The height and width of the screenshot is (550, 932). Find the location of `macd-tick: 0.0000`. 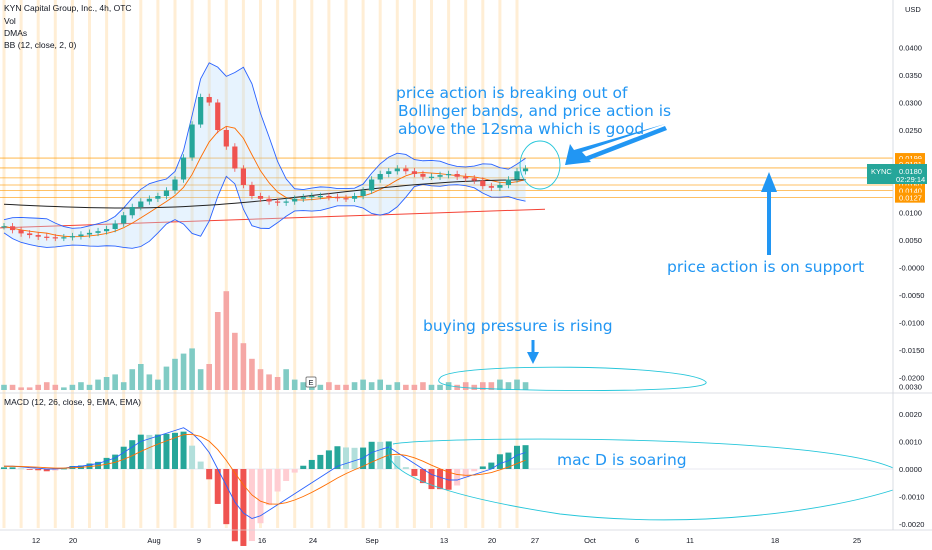

macd-tick: 0.0000 is located at coordinates (910, 469).